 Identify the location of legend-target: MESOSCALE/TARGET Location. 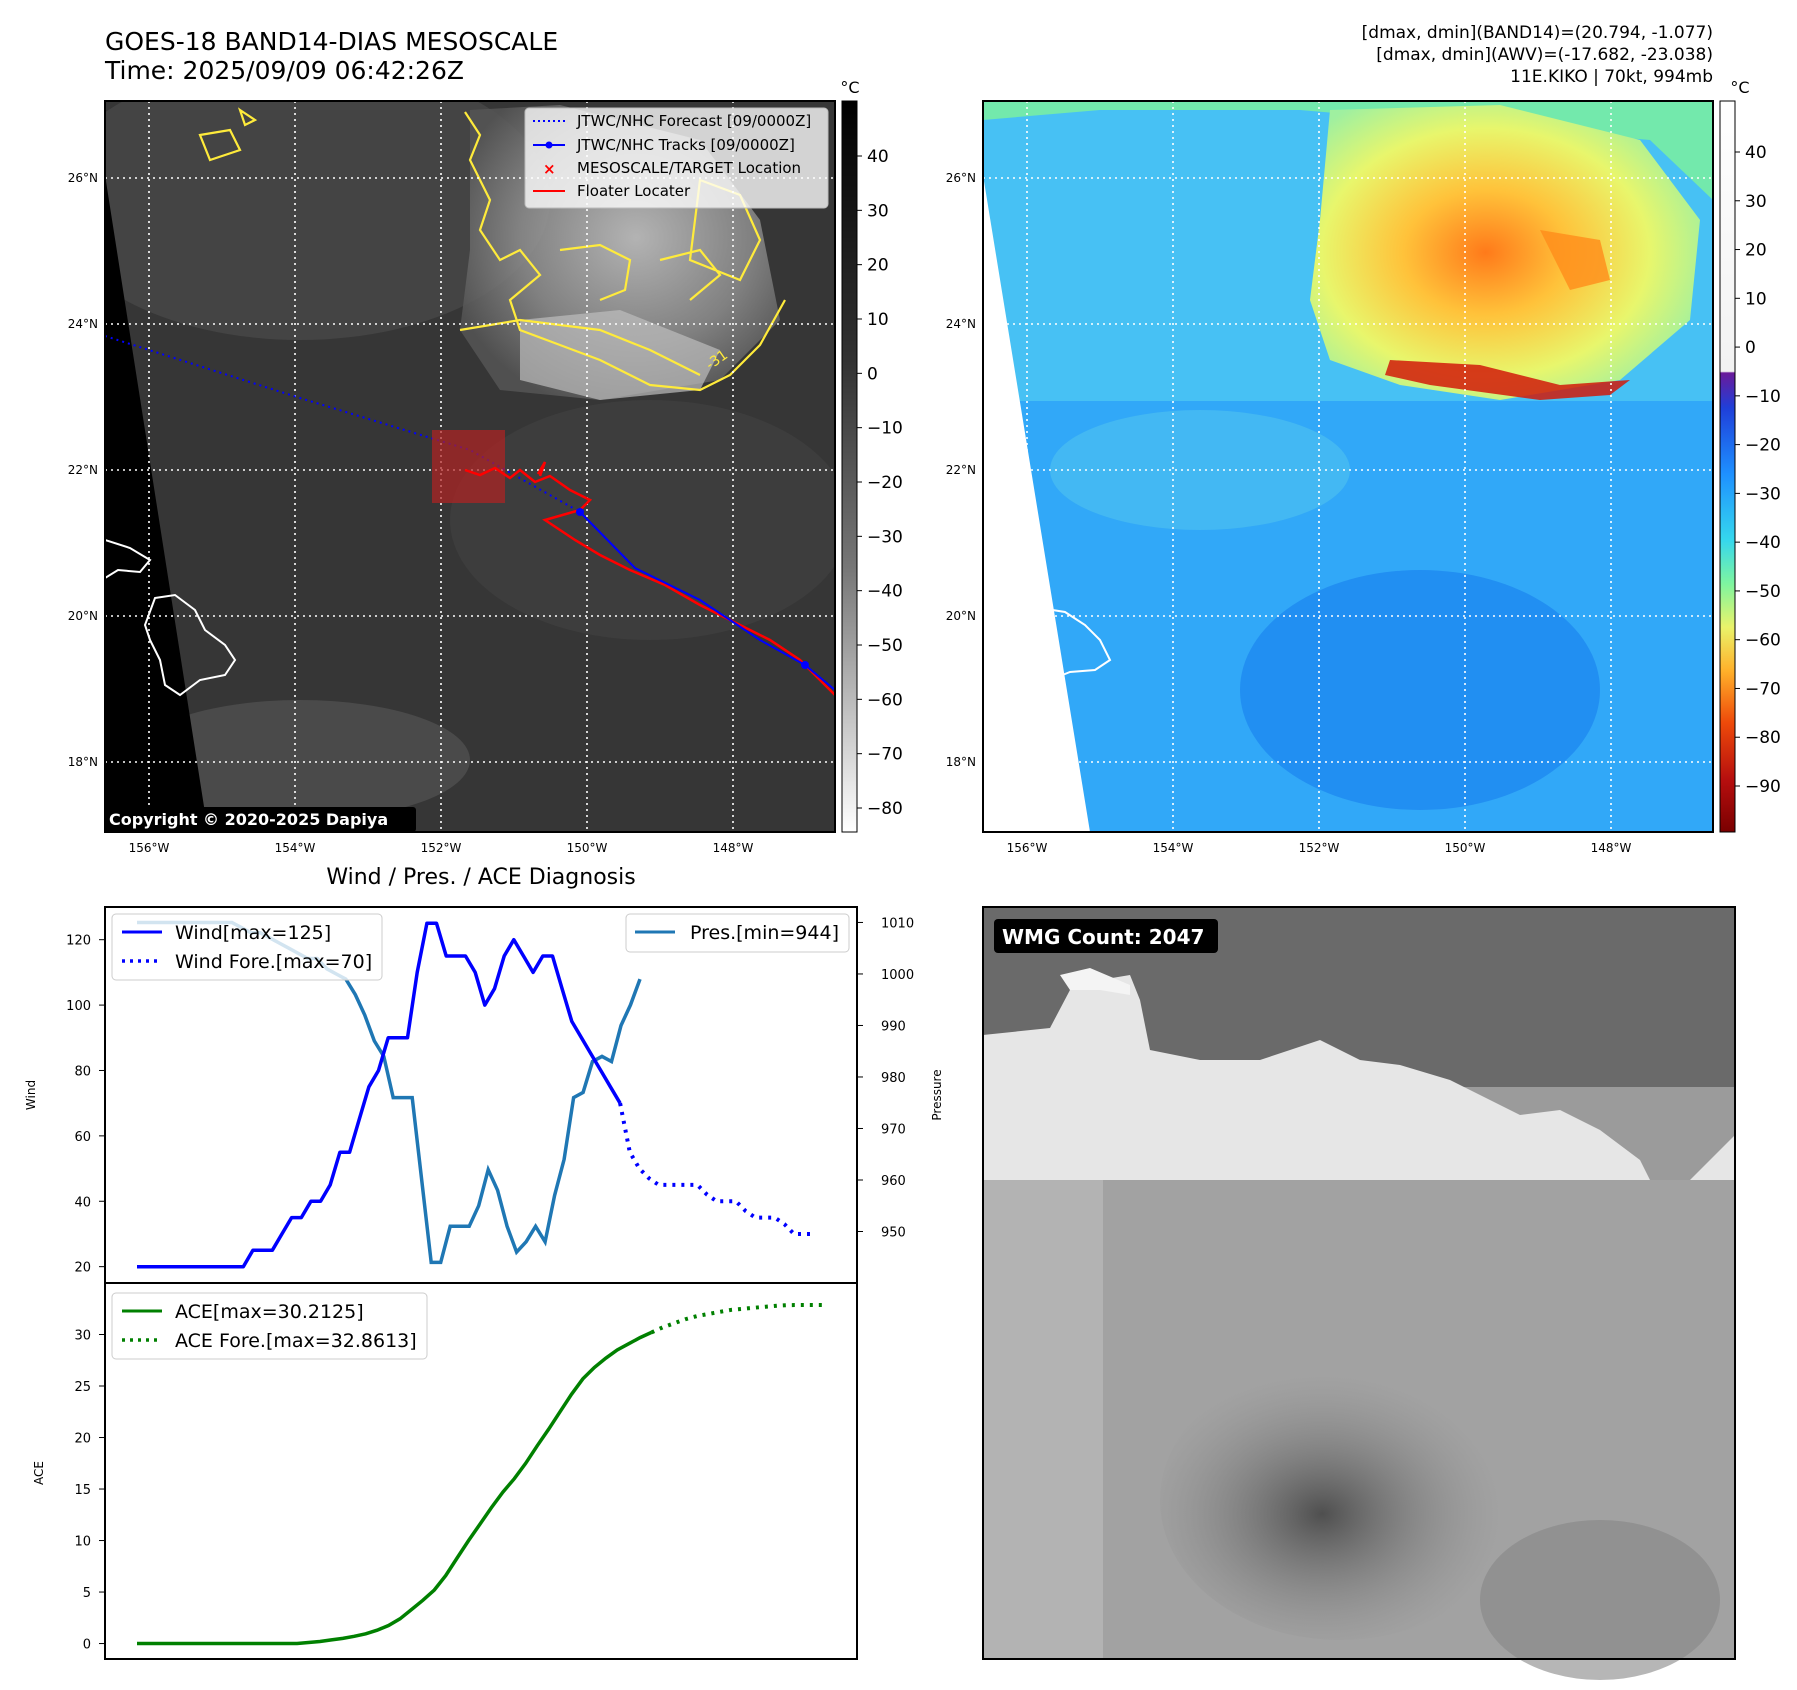
(689, 168).